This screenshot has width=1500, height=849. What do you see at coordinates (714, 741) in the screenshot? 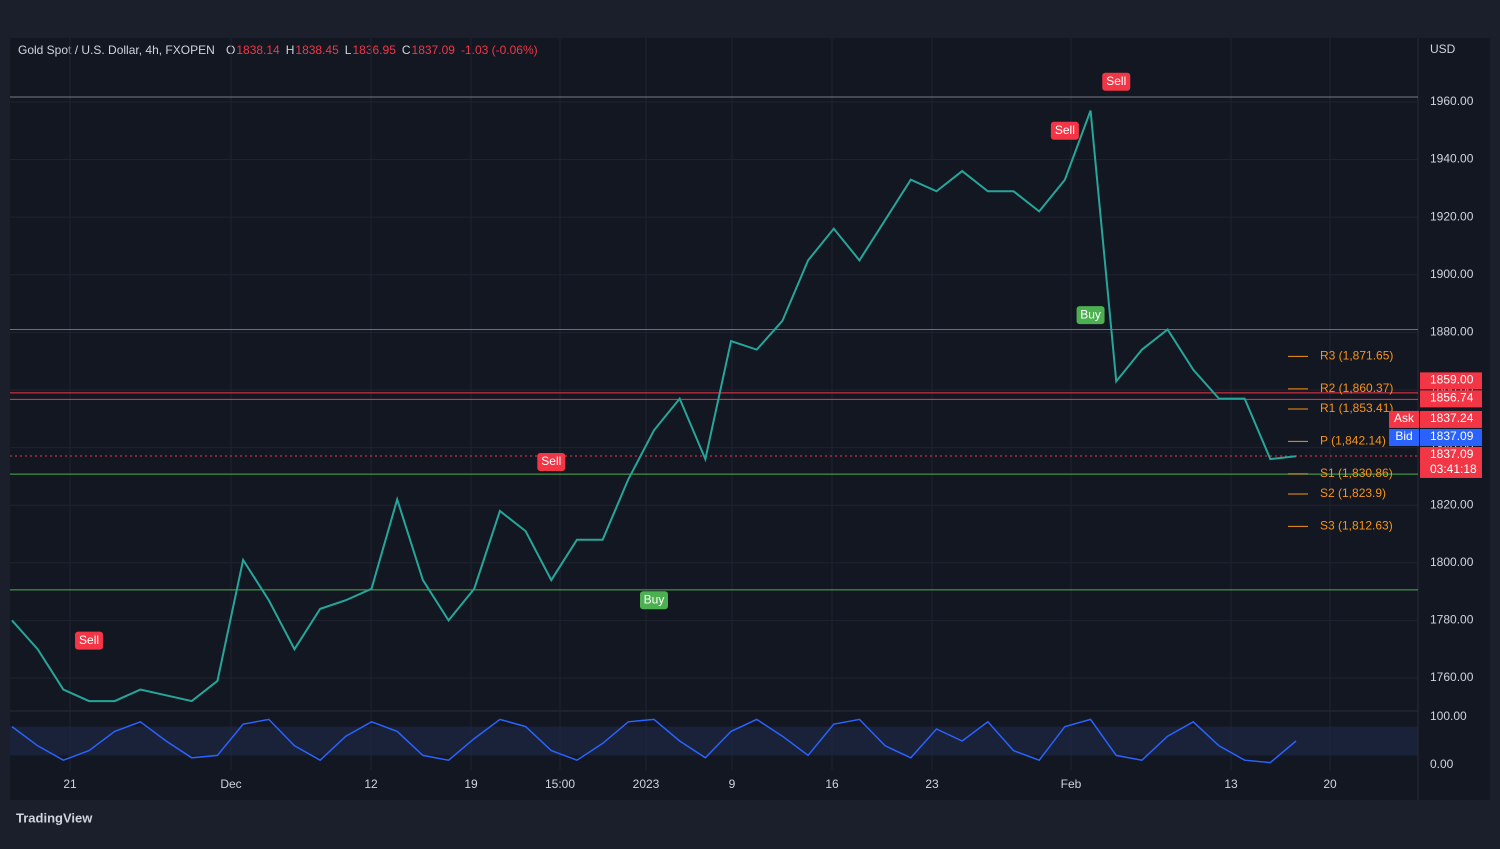
I see `oscillator-band` at bounding box center [714, 741].